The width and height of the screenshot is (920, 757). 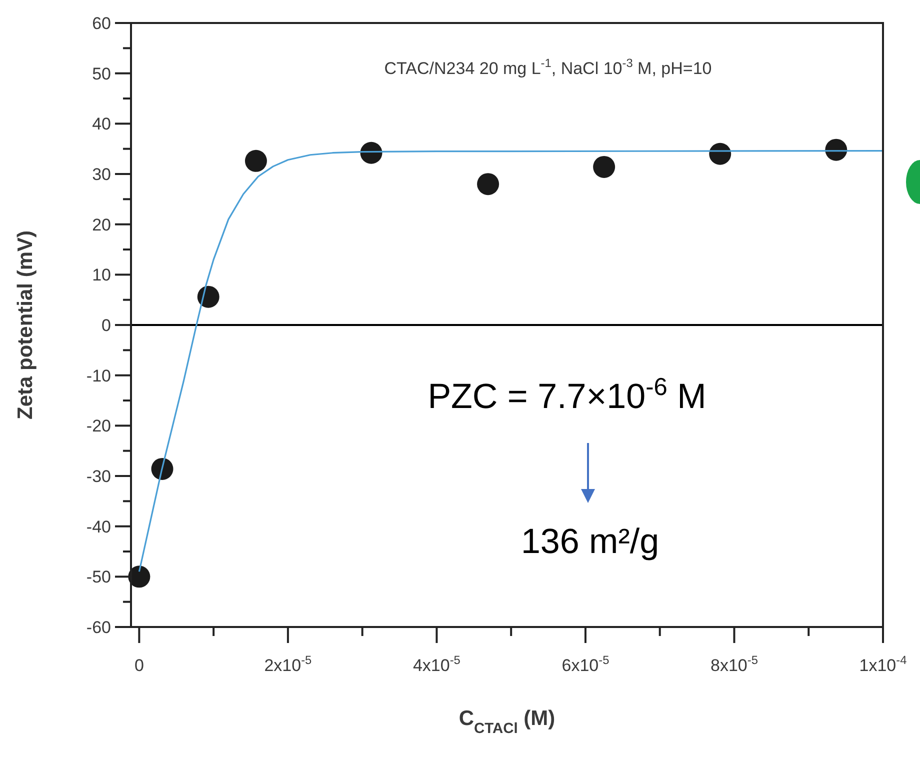 What do you see at coordinates (98, 426) in the screenshot?
I see `y-tick-label: -20` at bounding box center [98, 426].